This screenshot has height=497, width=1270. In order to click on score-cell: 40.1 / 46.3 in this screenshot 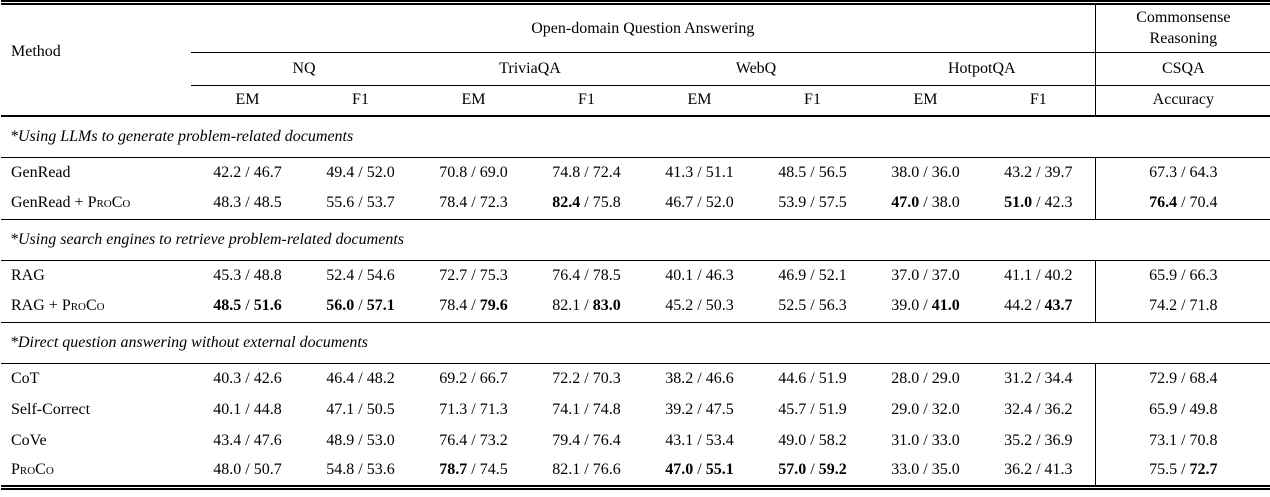, I will do `click(699, 275)`.